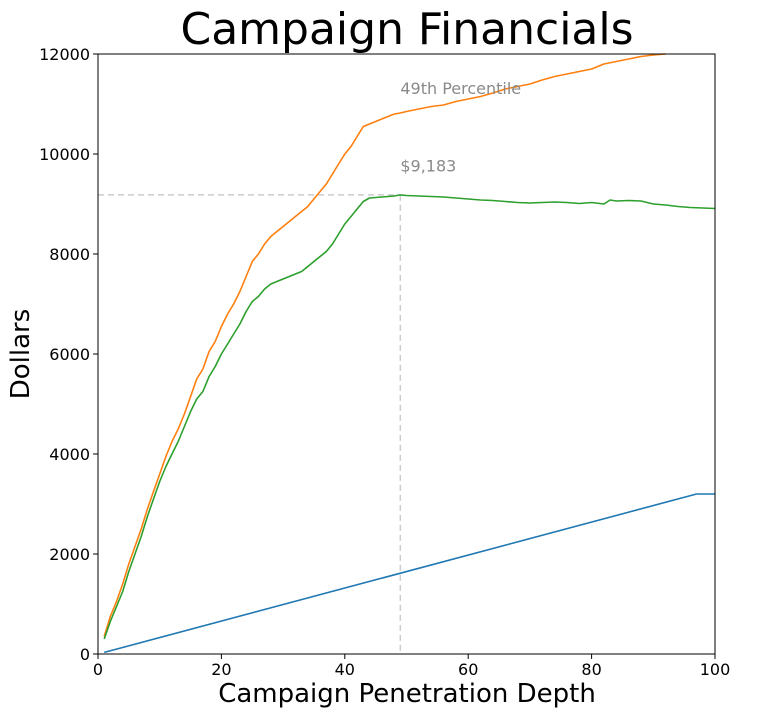 This screenshot has height=718, width=774. Describe the element at coordinates (221, 669) in the screenshot. I see `x-tick-label: 20` at that location.